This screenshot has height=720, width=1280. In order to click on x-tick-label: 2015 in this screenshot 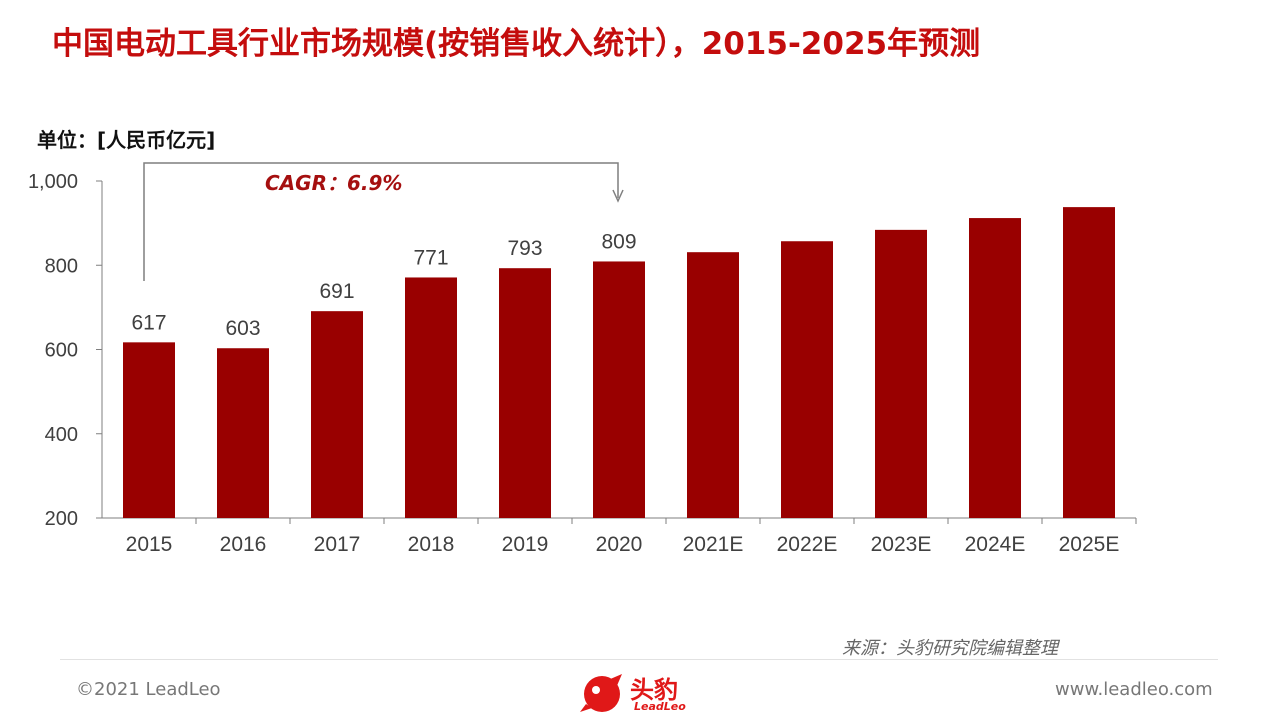, I will do `click(149, 544)`.